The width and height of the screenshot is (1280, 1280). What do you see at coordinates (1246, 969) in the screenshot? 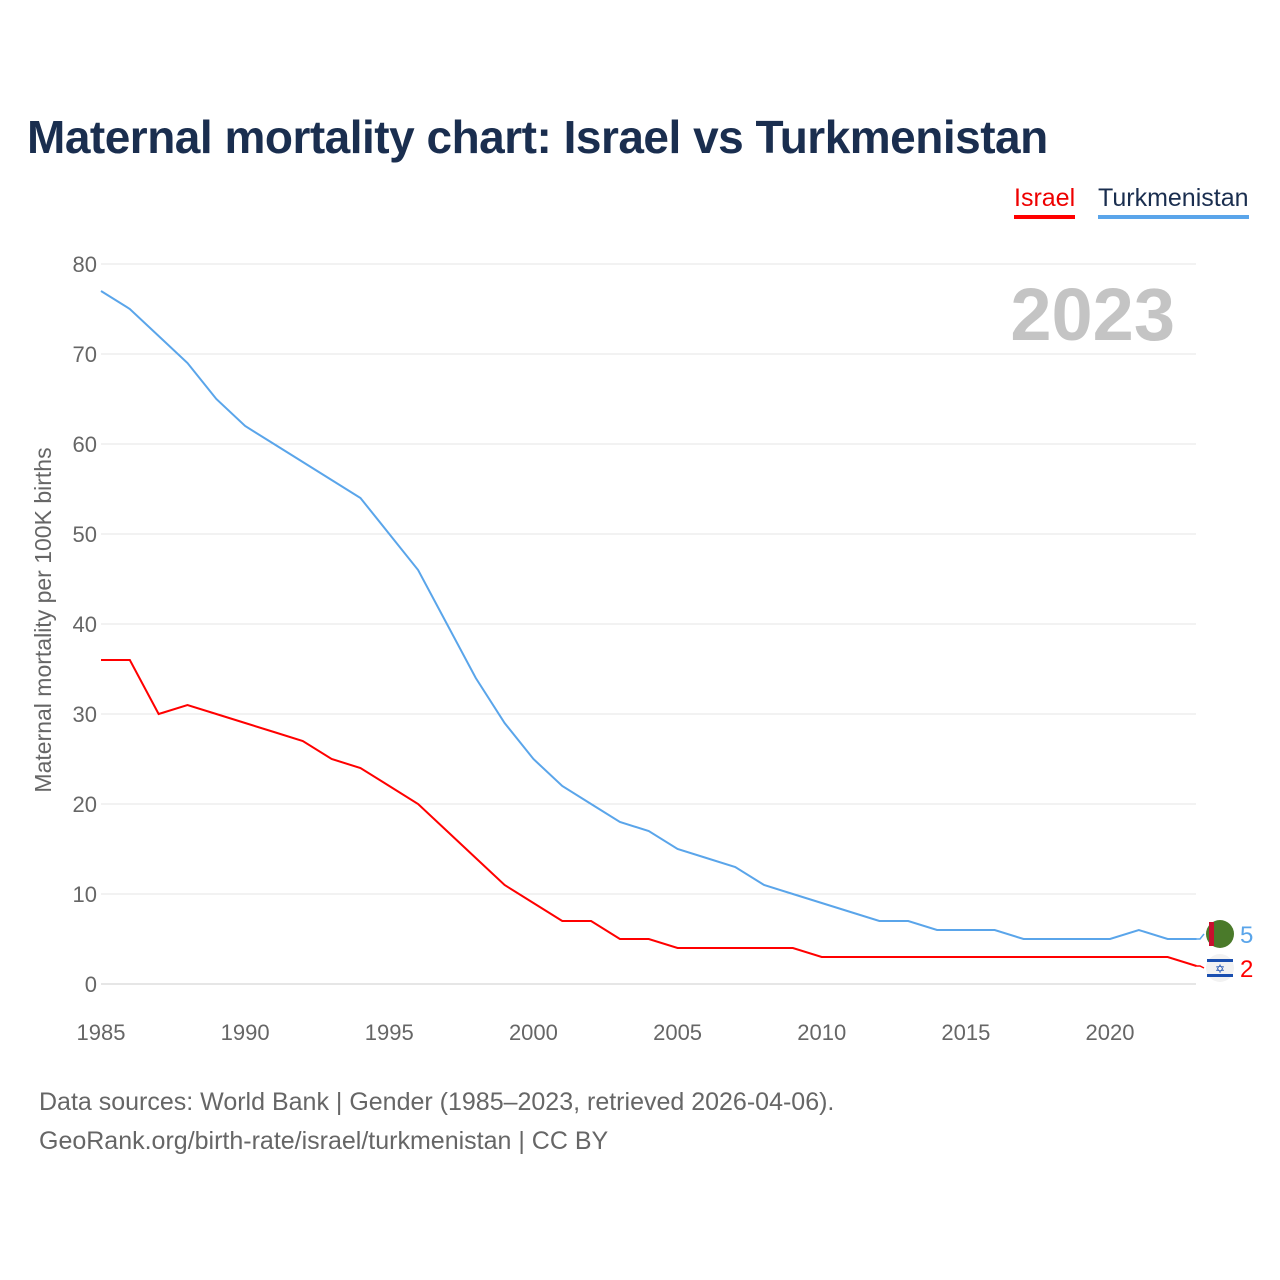
I see `end-value-label: 2` at bounding box center [1246, 969].